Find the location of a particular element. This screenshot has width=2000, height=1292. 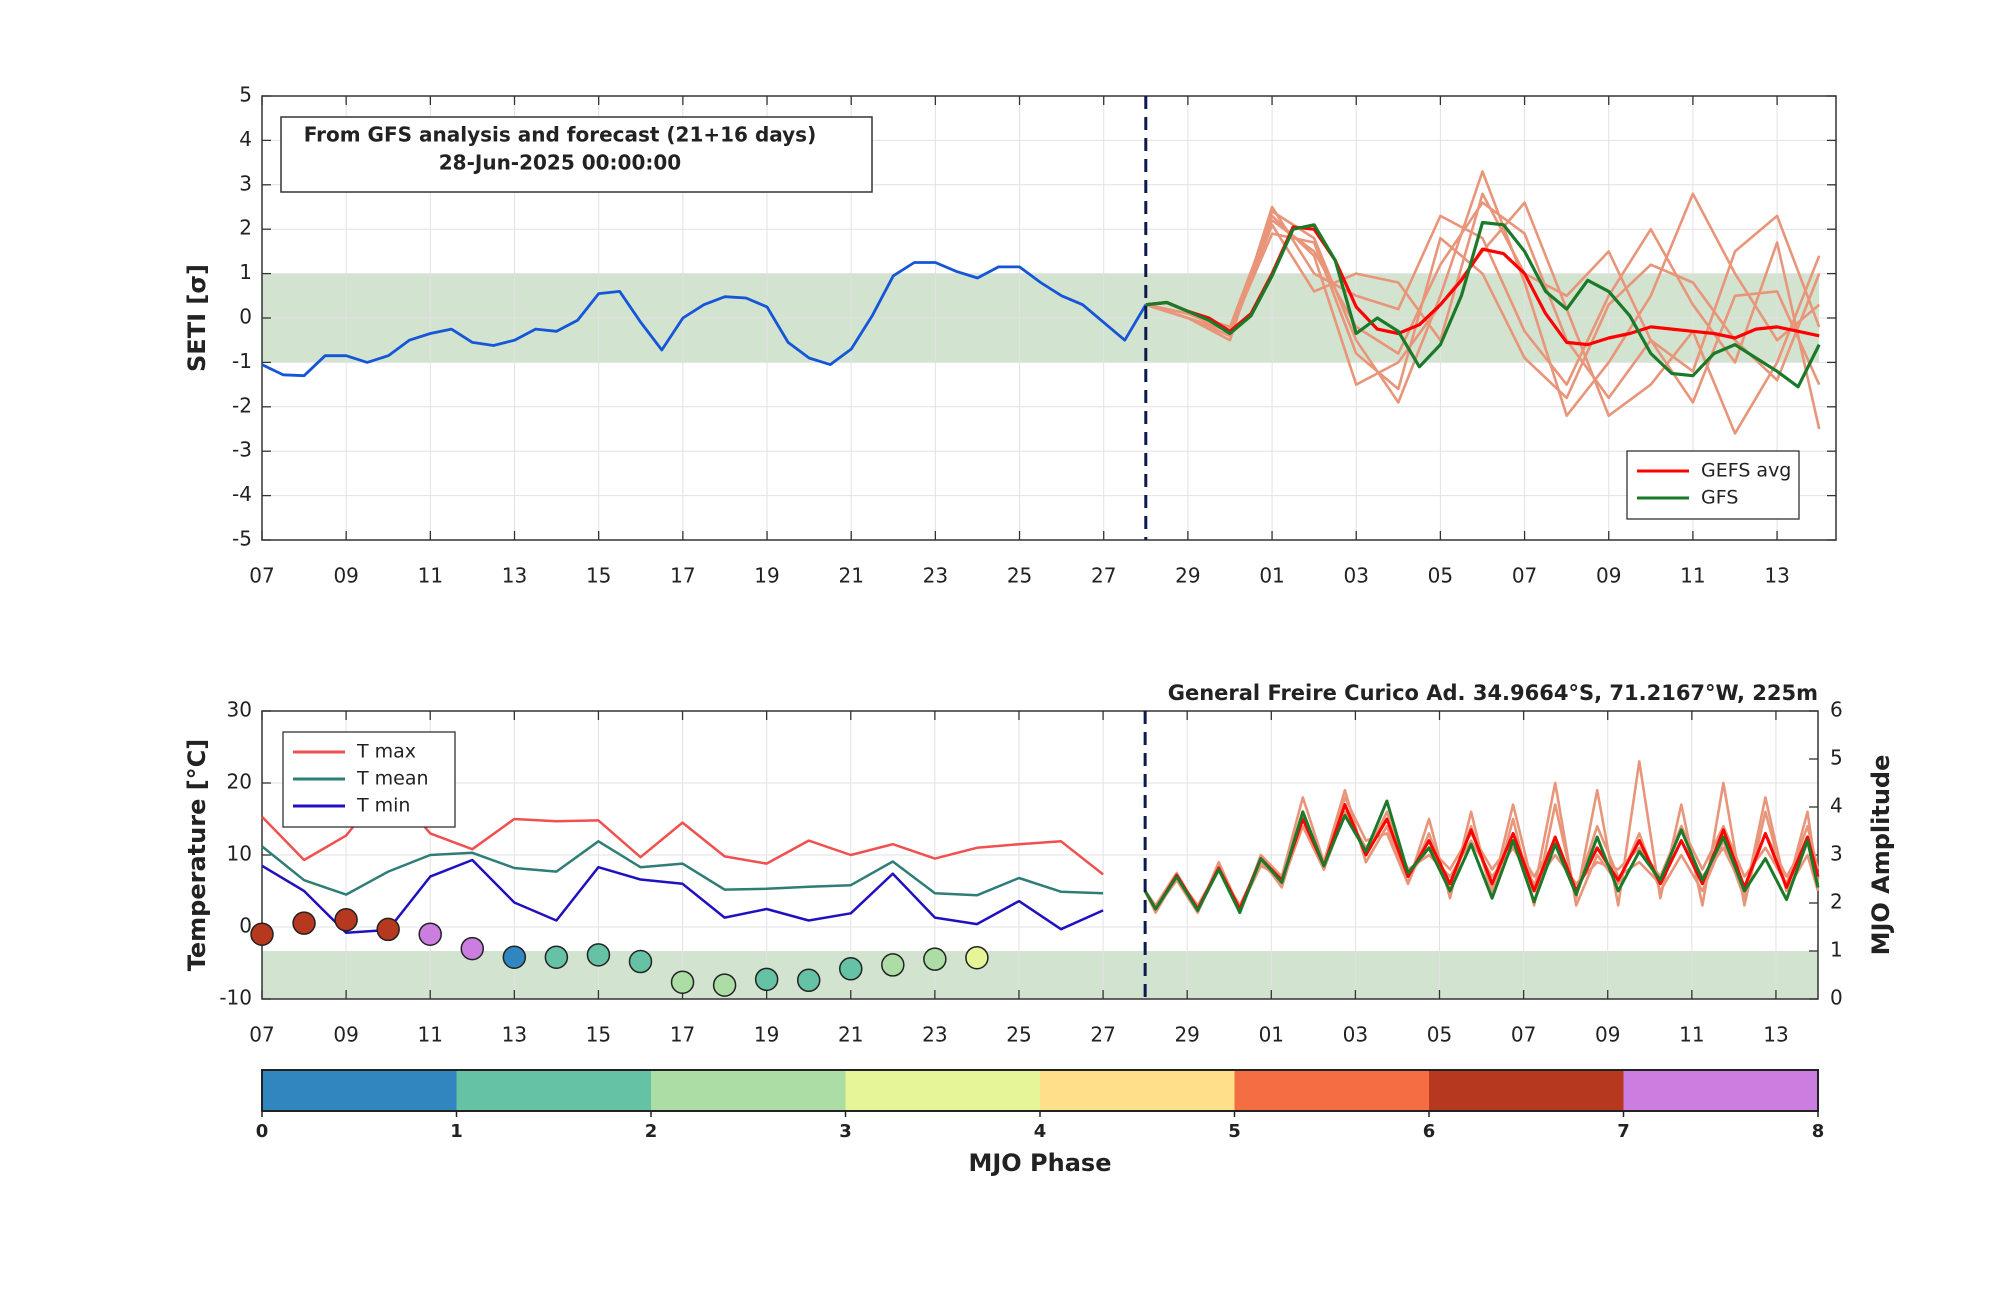

annotation-box is located at coordinates (576, 154).